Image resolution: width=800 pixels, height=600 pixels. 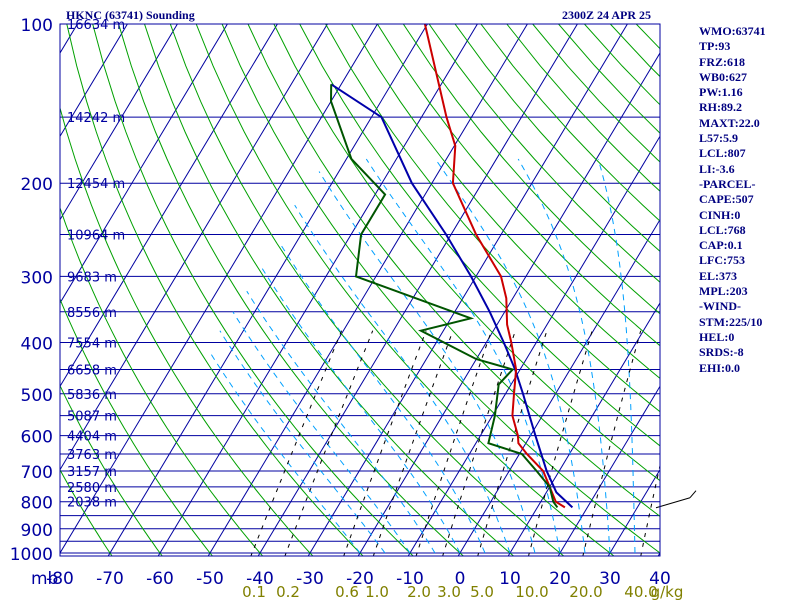 I want to click on stat-line: HEL:0, so click(x=717, y=336).